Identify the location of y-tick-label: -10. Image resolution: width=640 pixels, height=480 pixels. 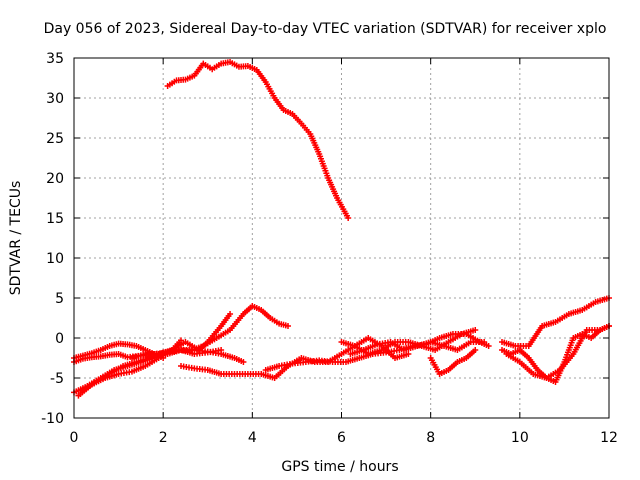
(52, 419).